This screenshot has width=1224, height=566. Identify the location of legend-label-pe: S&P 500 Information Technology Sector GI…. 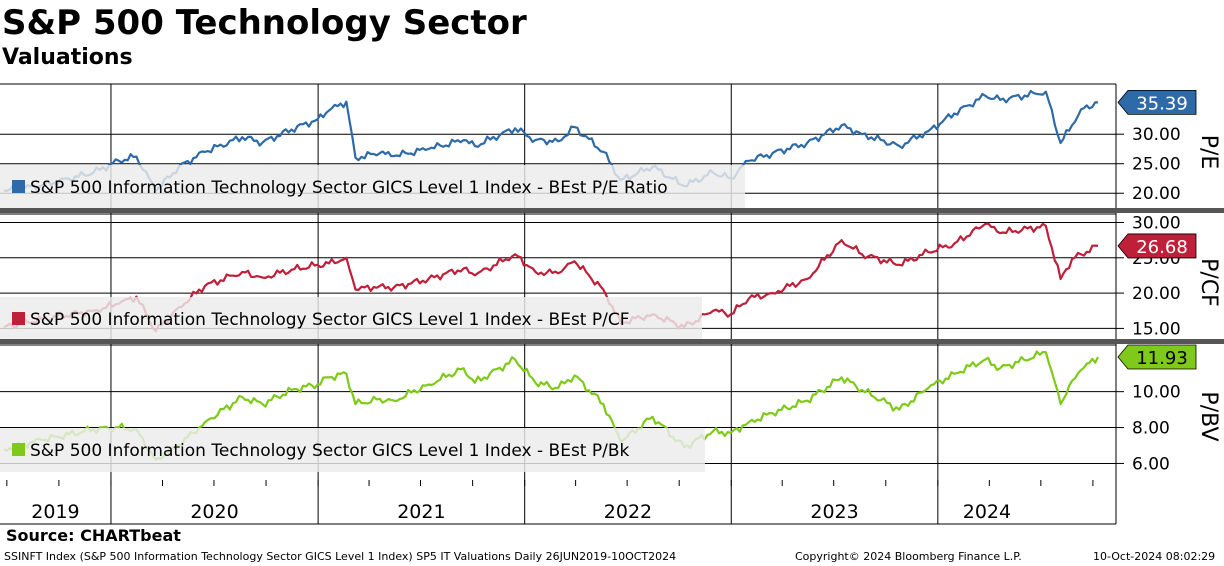
(349, 188).